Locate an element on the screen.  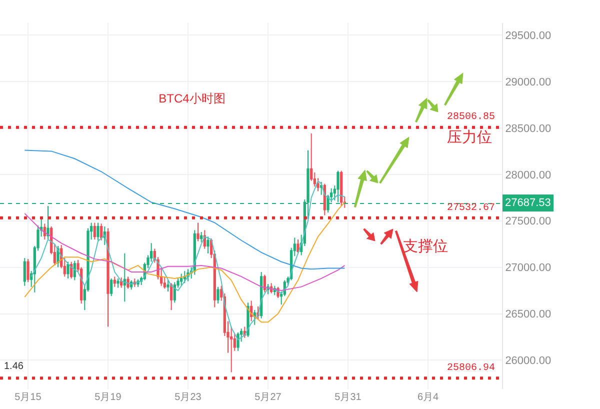
x-tick-label: 5月27 is located at coordinates (268, 397).